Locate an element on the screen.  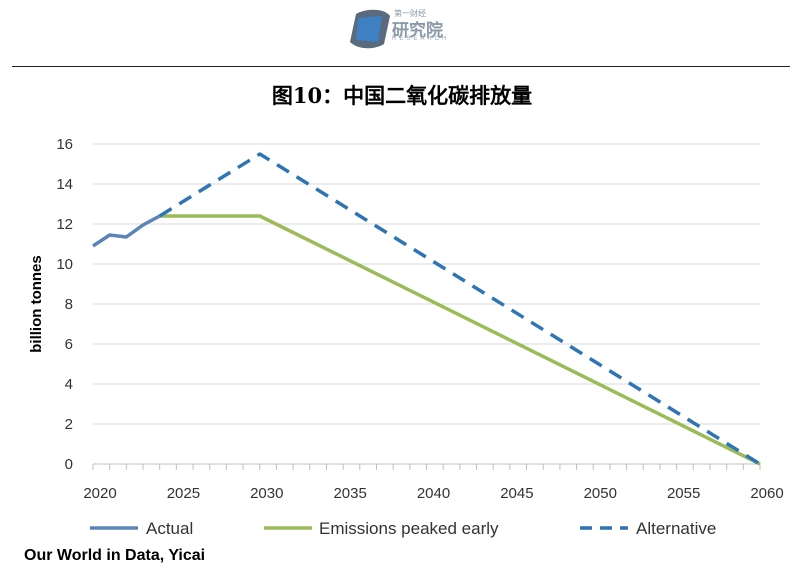
legend-label: Alternative is located at coordinates (676, 528).